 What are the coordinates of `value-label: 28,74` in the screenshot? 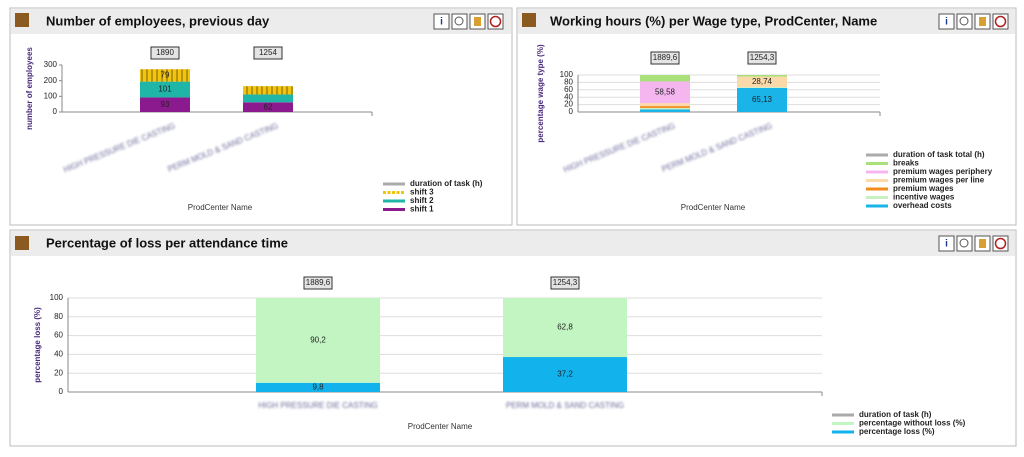 It's located at (762, 81).